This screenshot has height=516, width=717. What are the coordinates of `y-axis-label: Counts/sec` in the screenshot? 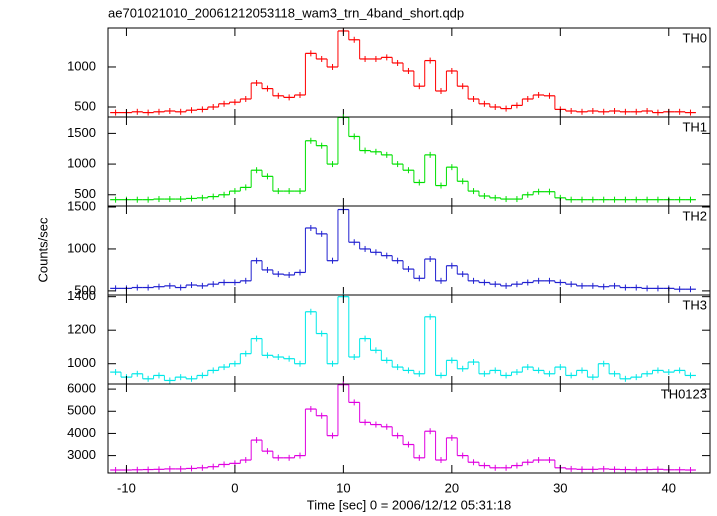 It's located at (42, 250).